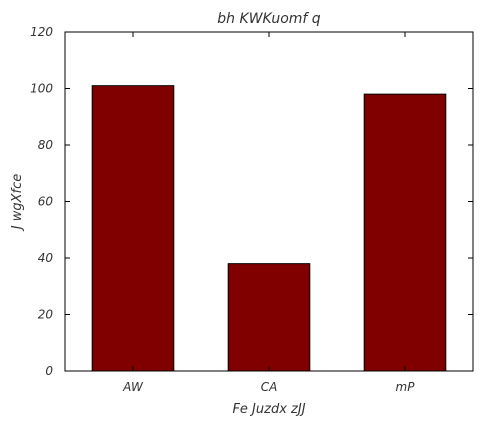 Image resolution: width=488 pixels, height=427 pixels. Describe the element at coordinates (269, 387) in the screenshot. I see `x-tick-label: CA` at that location.